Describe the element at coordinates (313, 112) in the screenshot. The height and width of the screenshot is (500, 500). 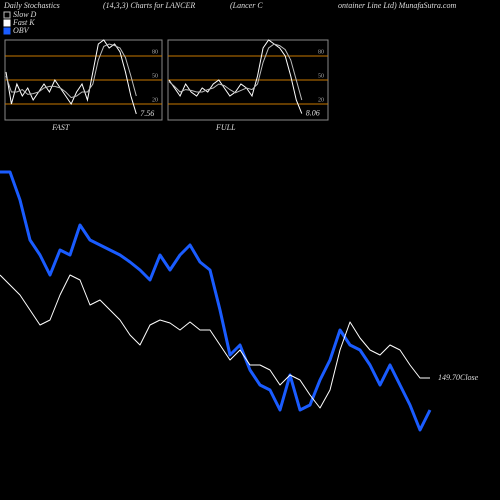
I see `value-label: 8.06` at that location.